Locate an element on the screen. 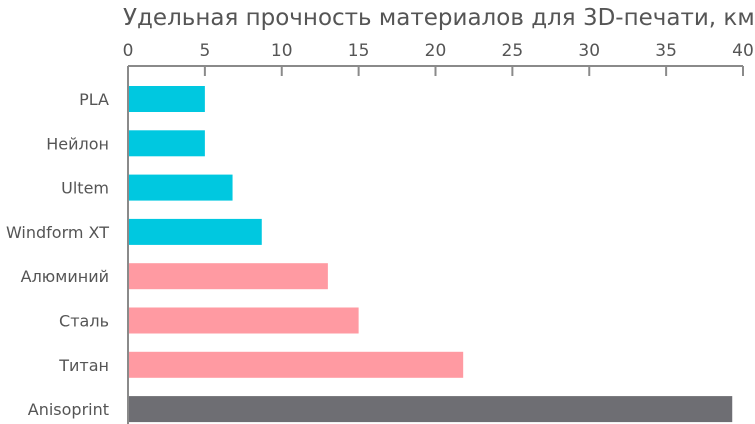  x-tick-label: 5 is located at coordinates (204, 51).